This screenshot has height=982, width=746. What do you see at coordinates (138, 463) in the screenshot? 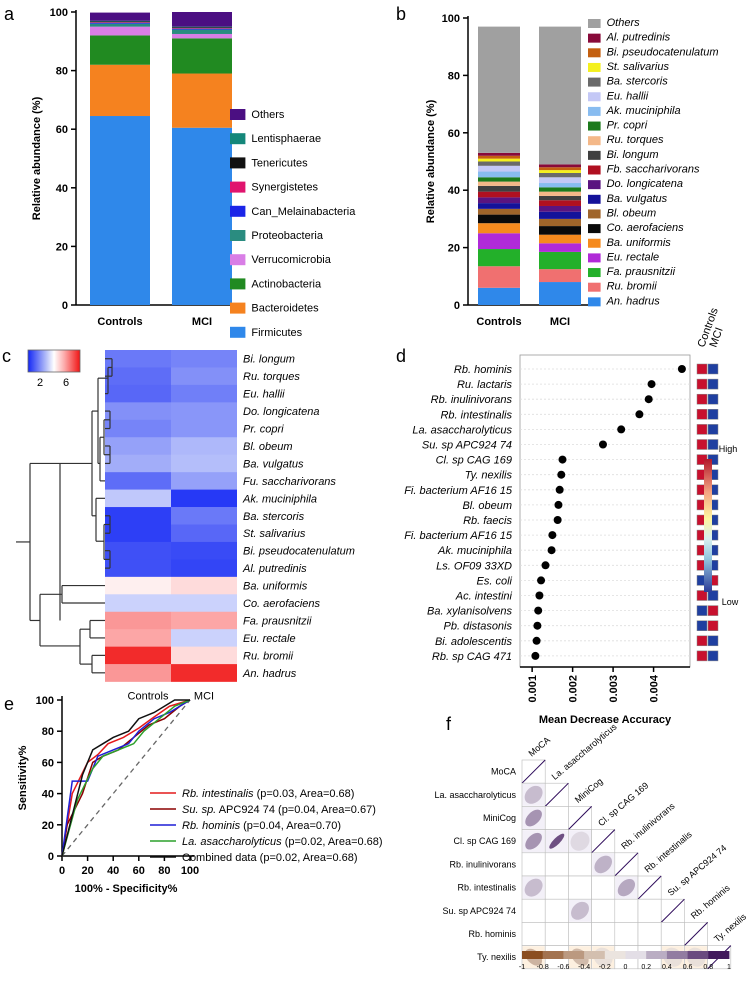
I see `panel-c-heatmap-cell-ba-vulgatus-controls` at bounding box center [138, 463].